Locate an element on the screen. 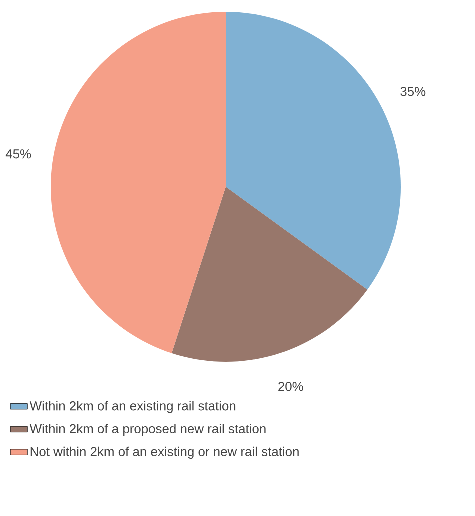 The width and height of the screenshot is (475, 516). data-label: 45% is located at coordinates (19, 154).